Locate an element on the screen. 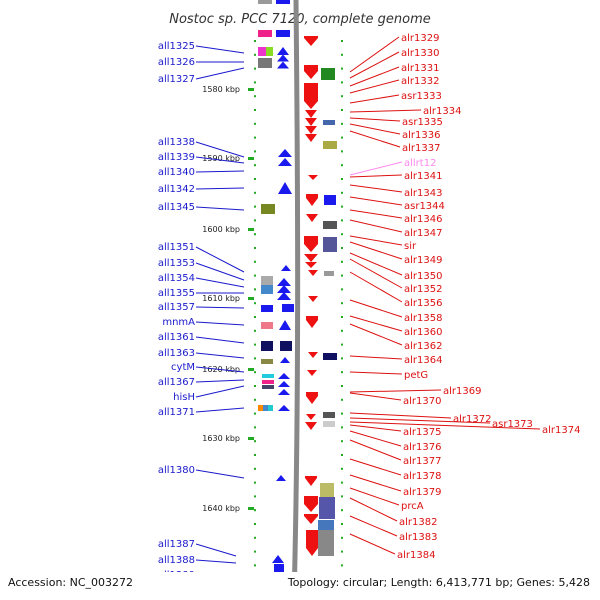  gene-label: alr1376 is located at coordinates (422, 447).